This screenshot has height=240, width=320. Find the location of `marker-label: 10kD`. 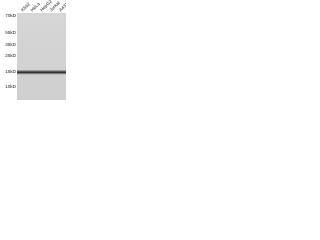

marker-label: 10kD is located at coordinates (10, 86).